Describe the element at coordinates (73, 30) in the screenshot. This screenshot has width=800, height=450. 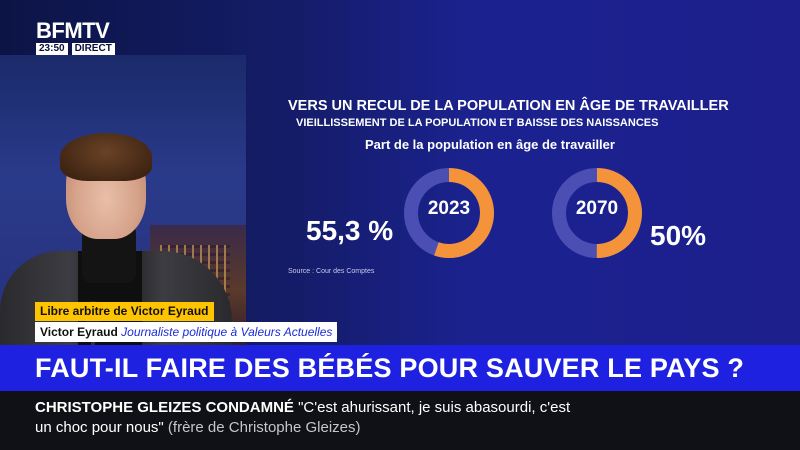
I see `logo-wordmark: BFMTV` at that location.